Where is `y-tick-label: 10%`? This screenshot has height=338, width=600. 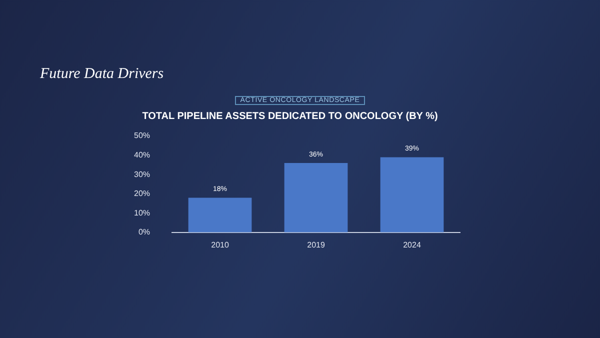 y-tick-label: 10% is located at coordinates (142, 213).